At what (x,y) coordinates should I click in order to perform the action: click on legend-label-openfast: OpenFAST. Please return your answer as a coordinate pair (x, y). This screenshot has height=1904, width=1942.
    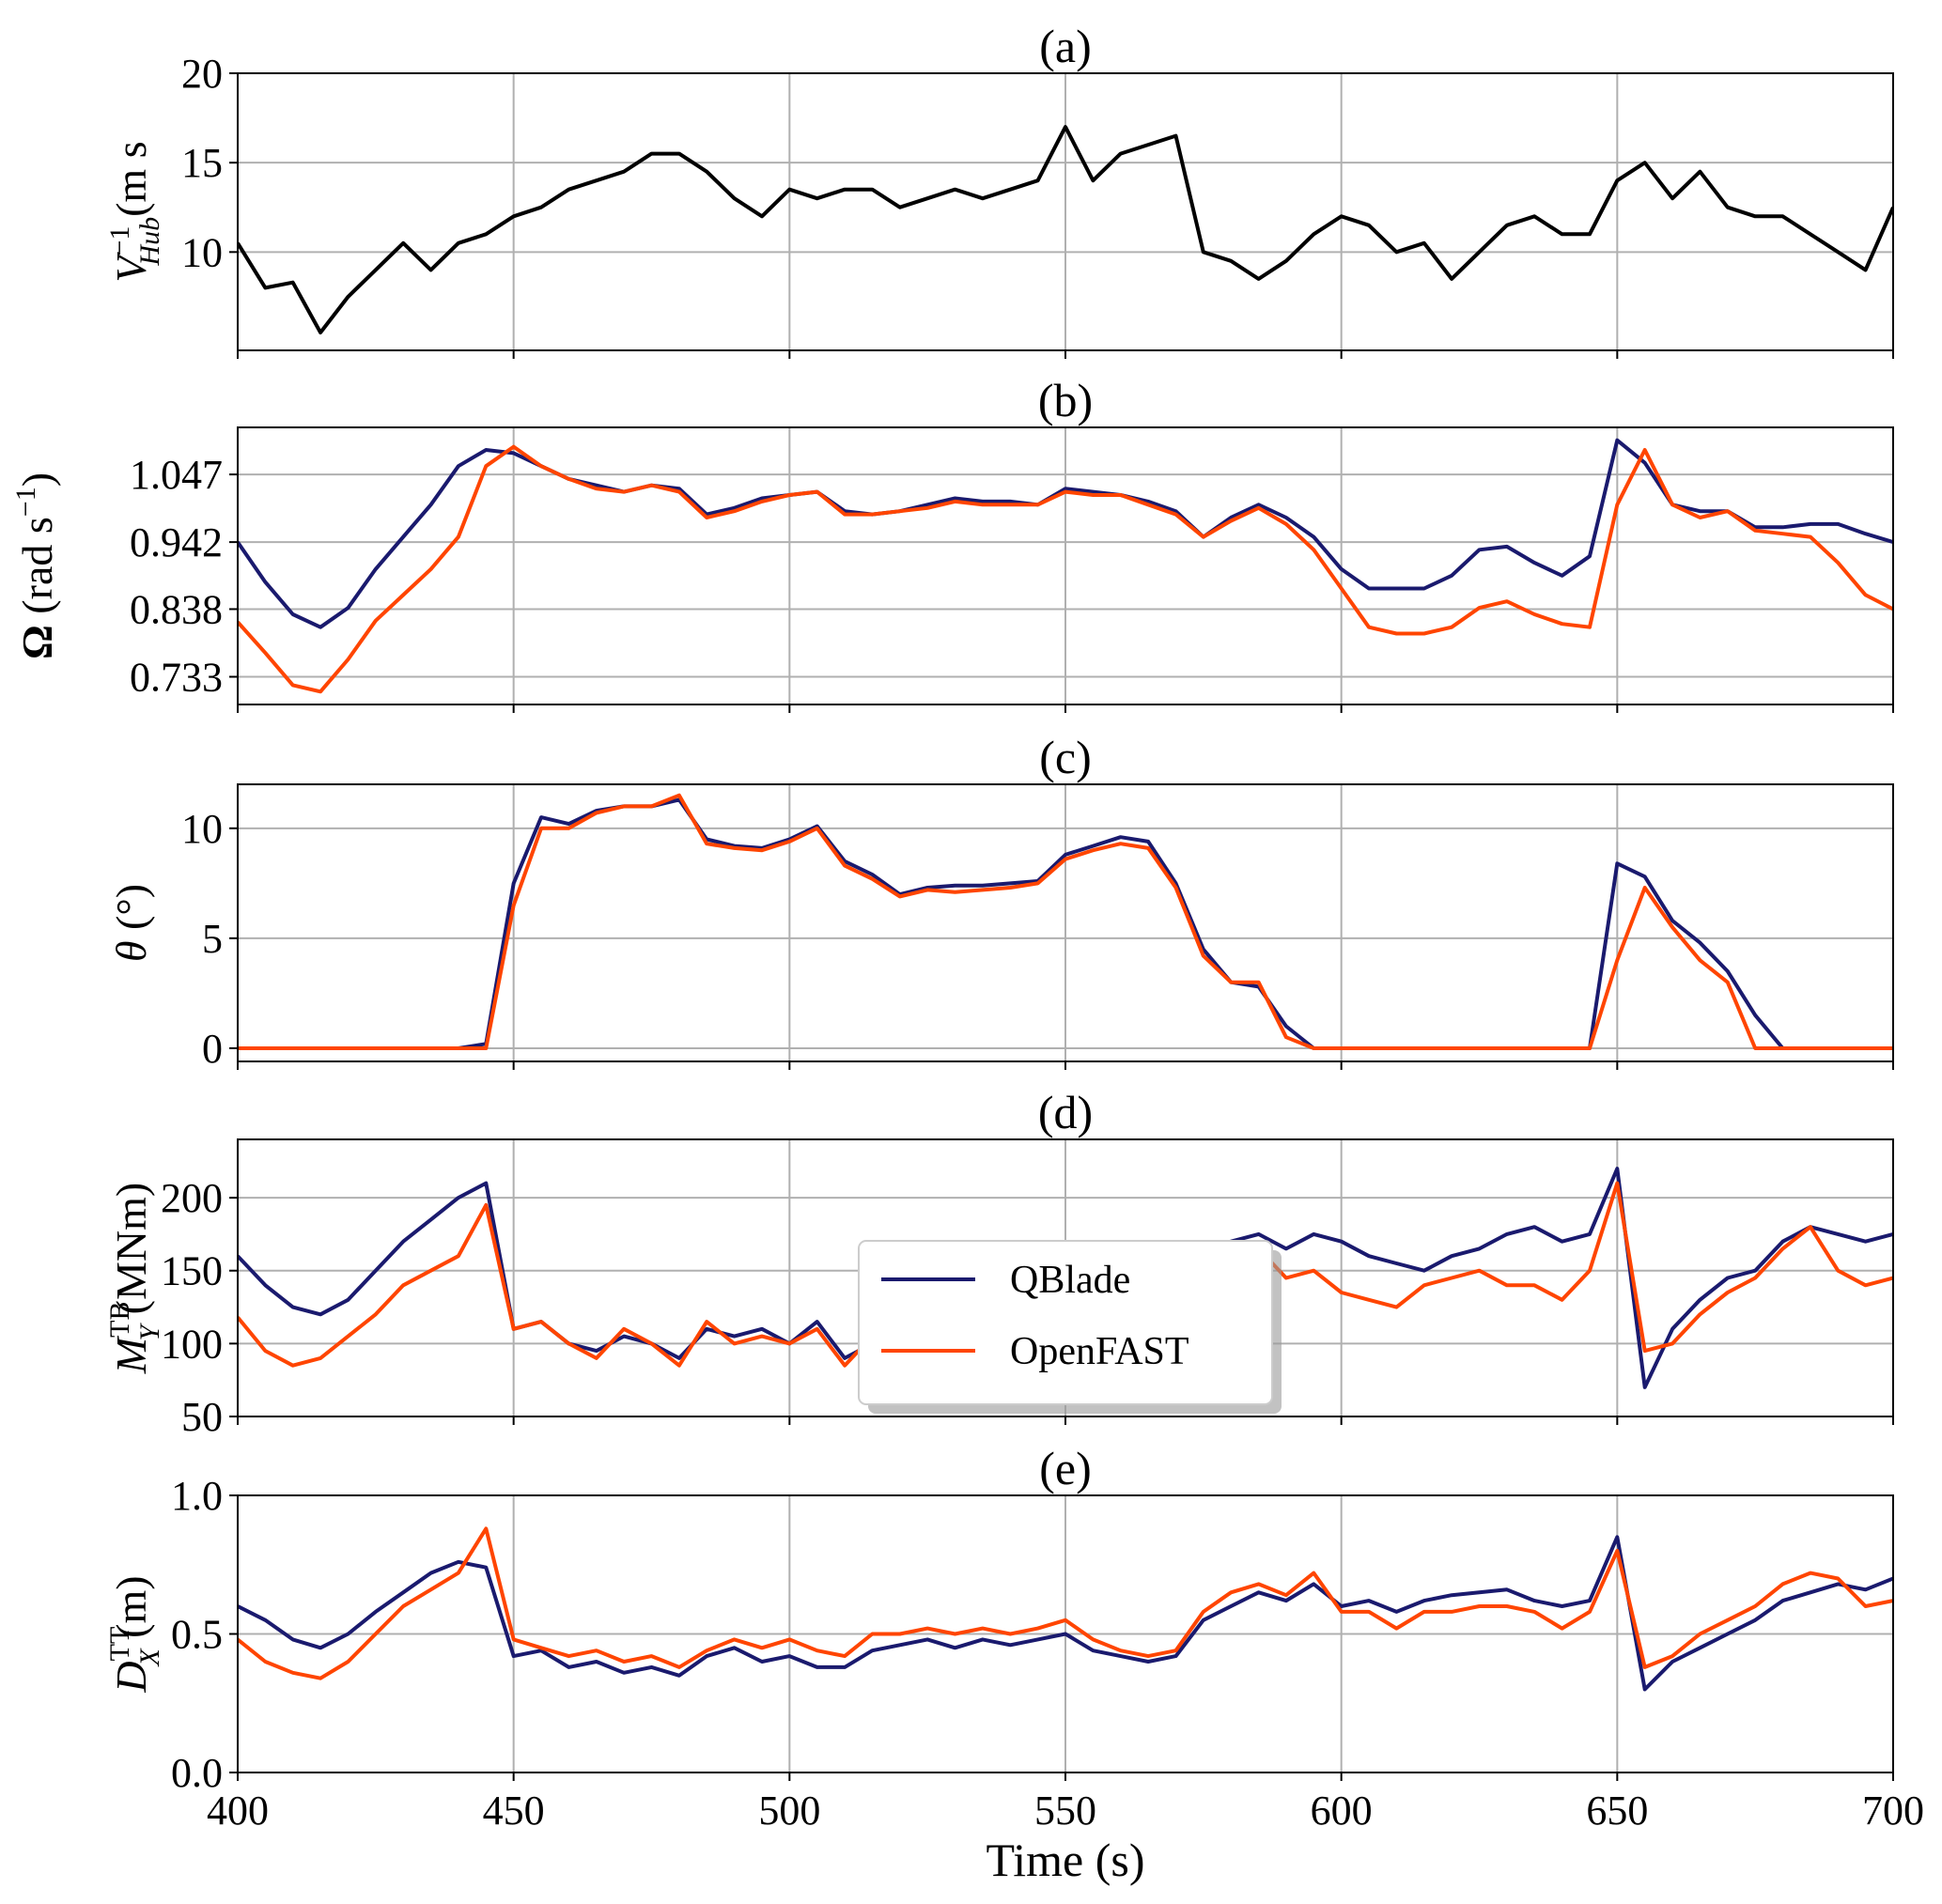
    Looking at the image, I should click on (1099, 1352).